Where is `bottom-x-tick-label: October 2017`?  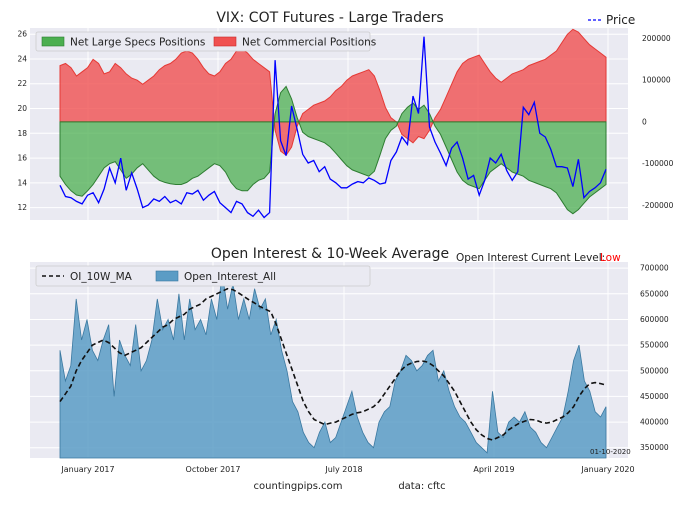 bottom-x-tick-label: October 2017 is located at coordinates (213, 469).